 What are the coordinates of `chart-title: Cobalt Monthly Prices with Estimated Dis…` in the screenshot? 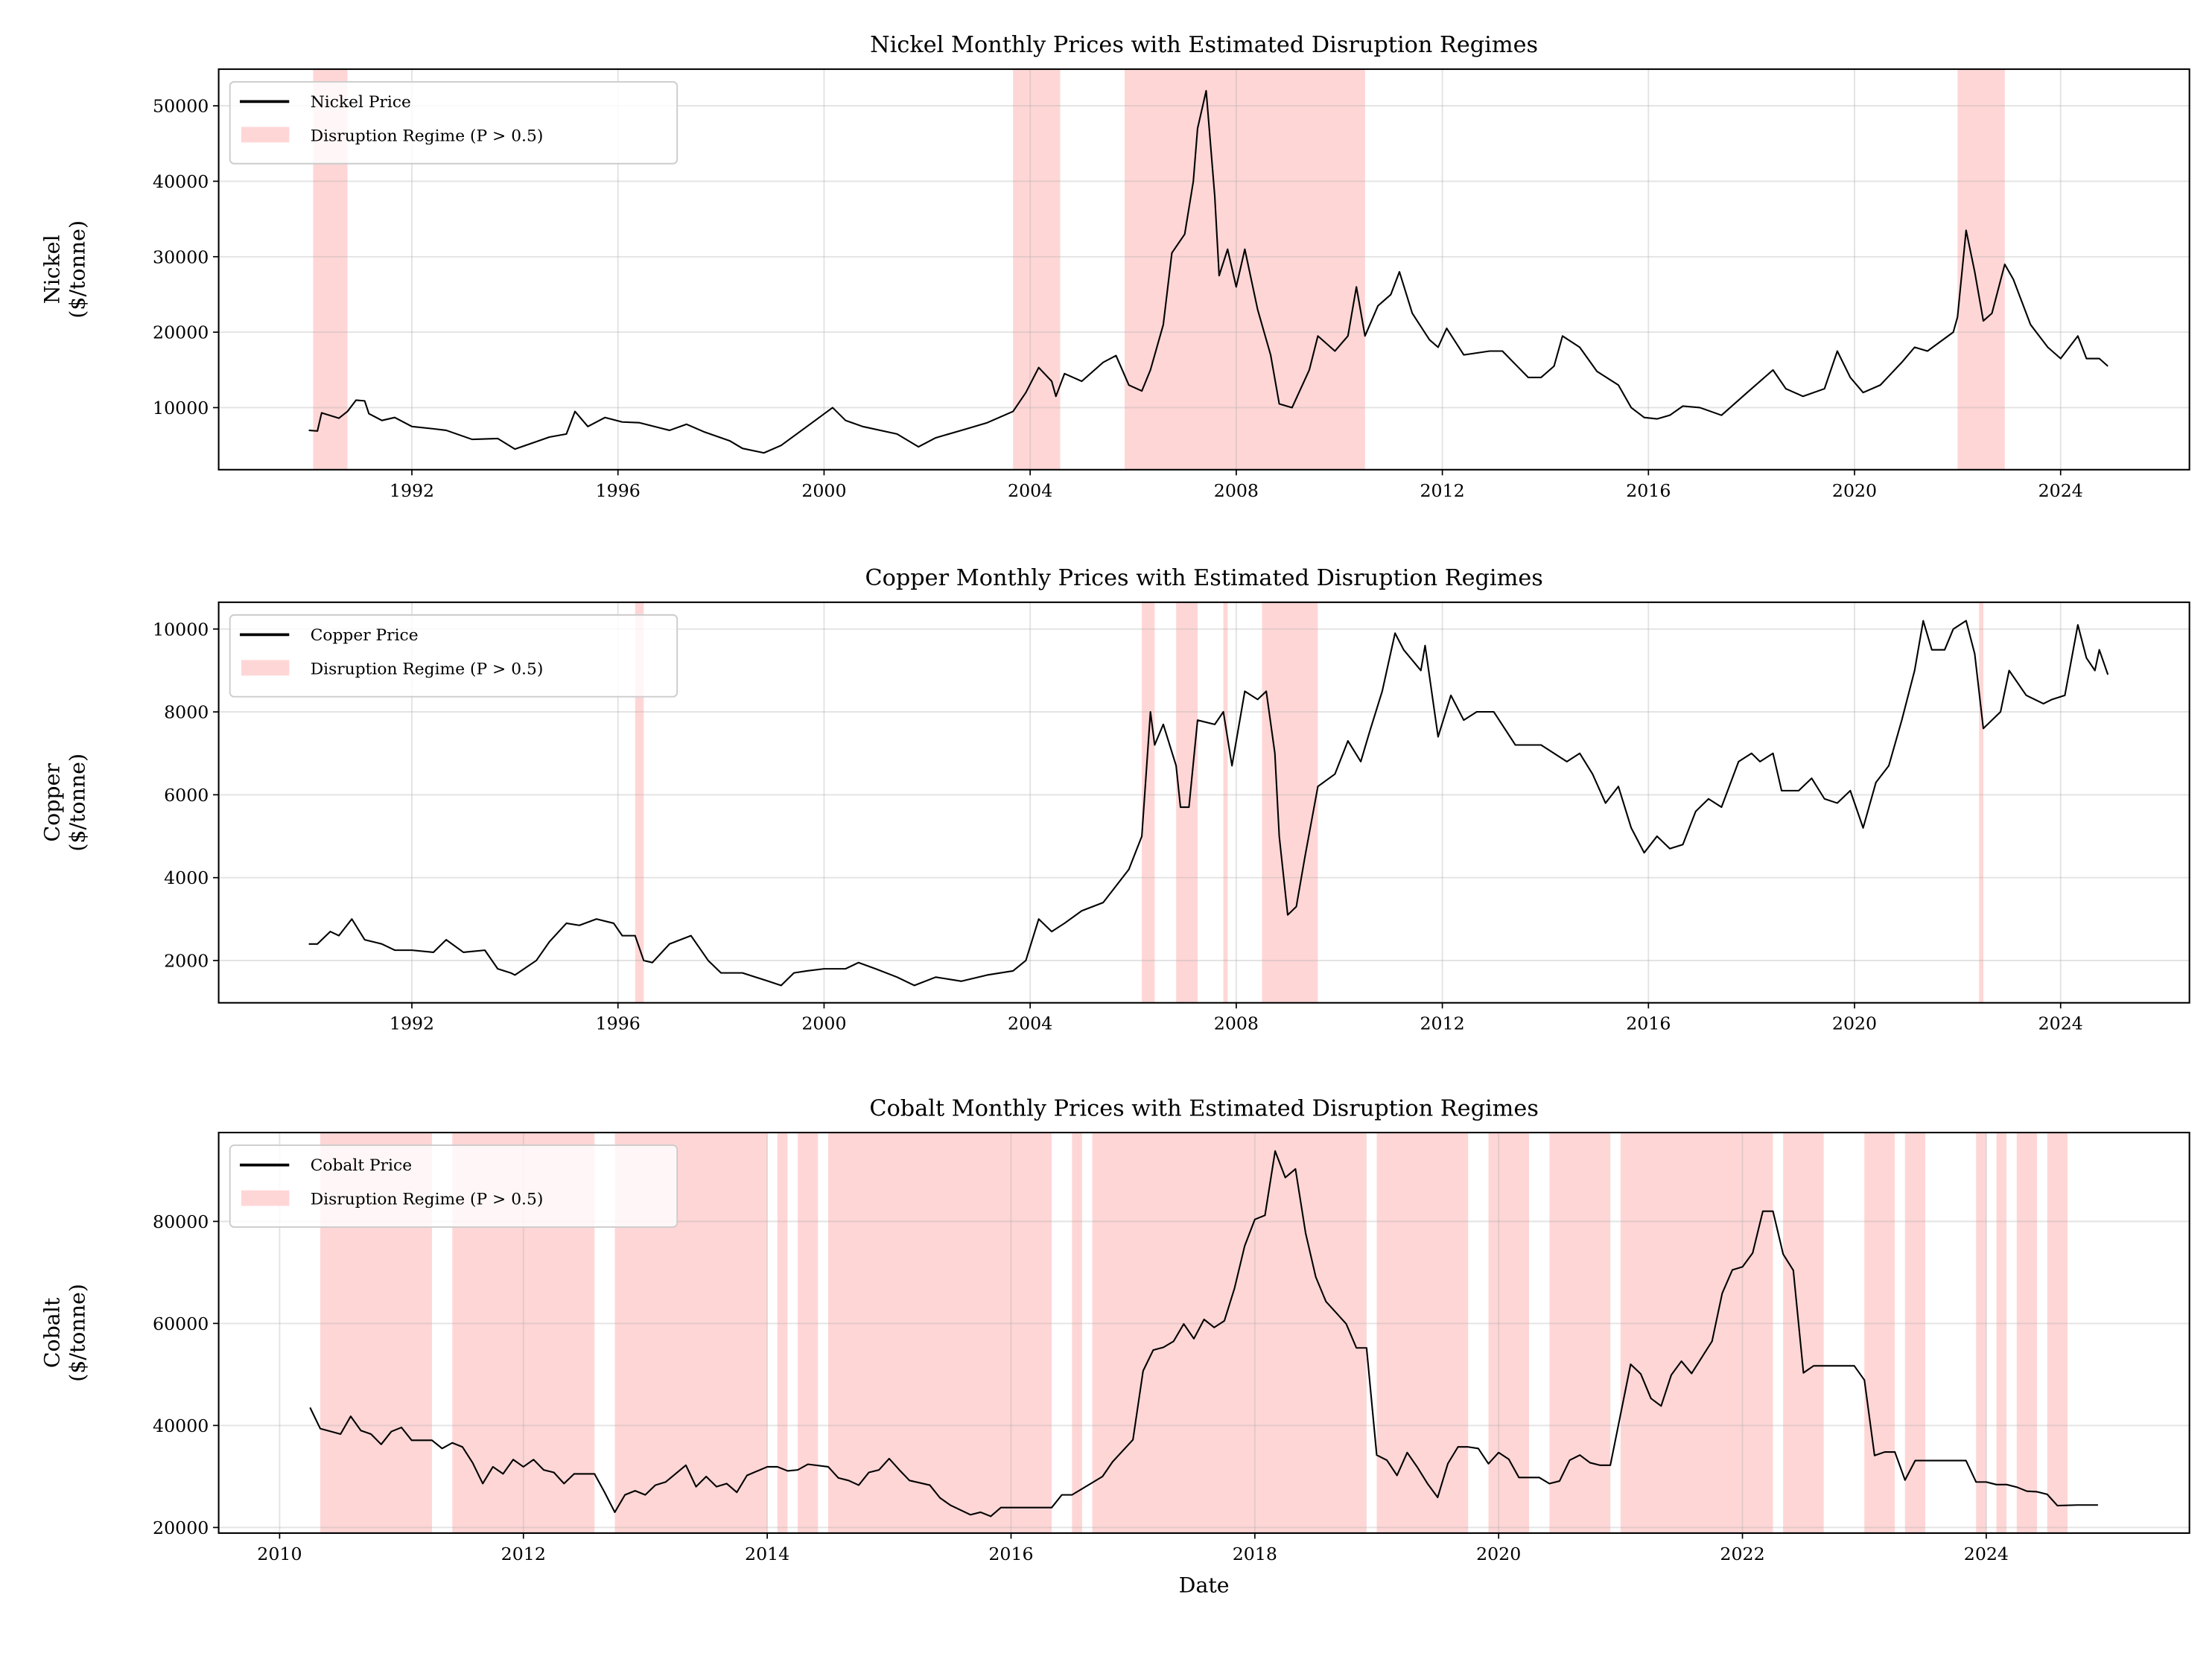 It's located at (1204, 1108).